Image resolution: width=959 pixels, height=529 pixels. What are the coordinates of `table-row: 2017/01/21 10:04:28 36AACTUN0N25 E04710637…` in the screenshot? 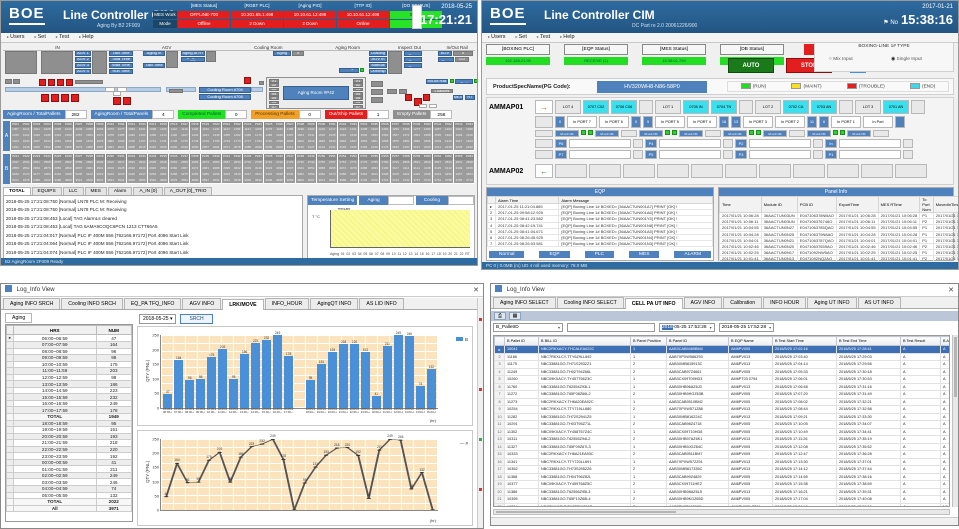 It's located at (838, 234).